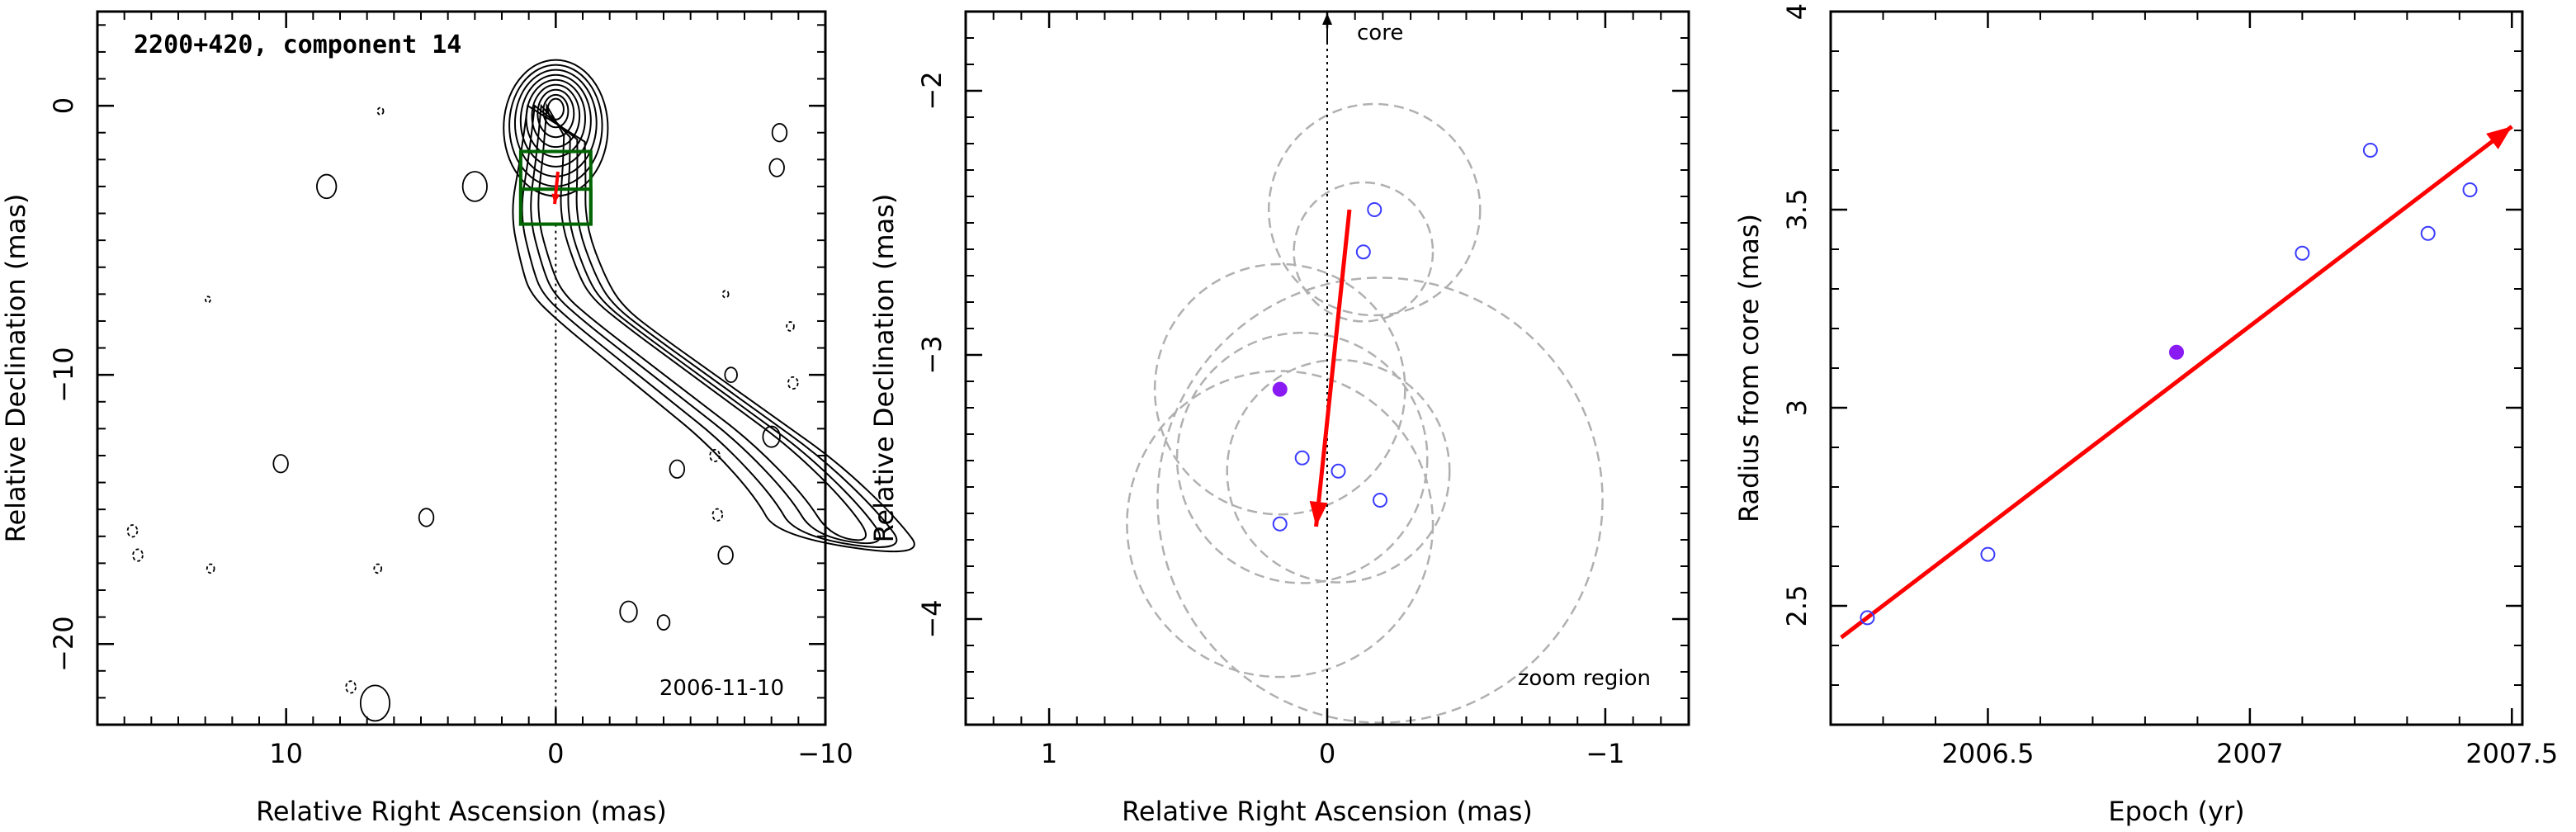 Image resolution: width=2576 pixels, height=832 pixels. What do you see at coordinates (2499, 137) in the screenshot?
I see `fit-line-head` at bounding box center [2499, 137].